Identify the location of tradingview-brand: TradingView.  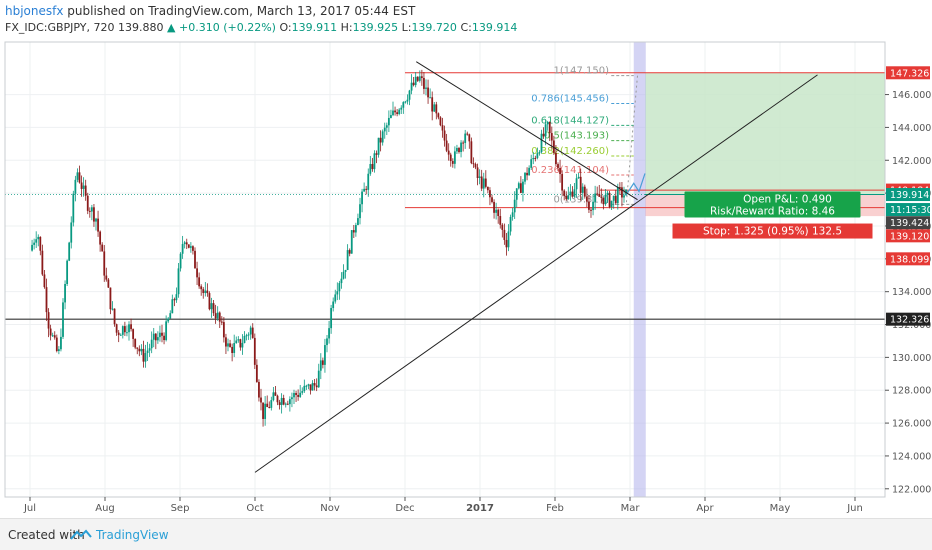
(132, 535).